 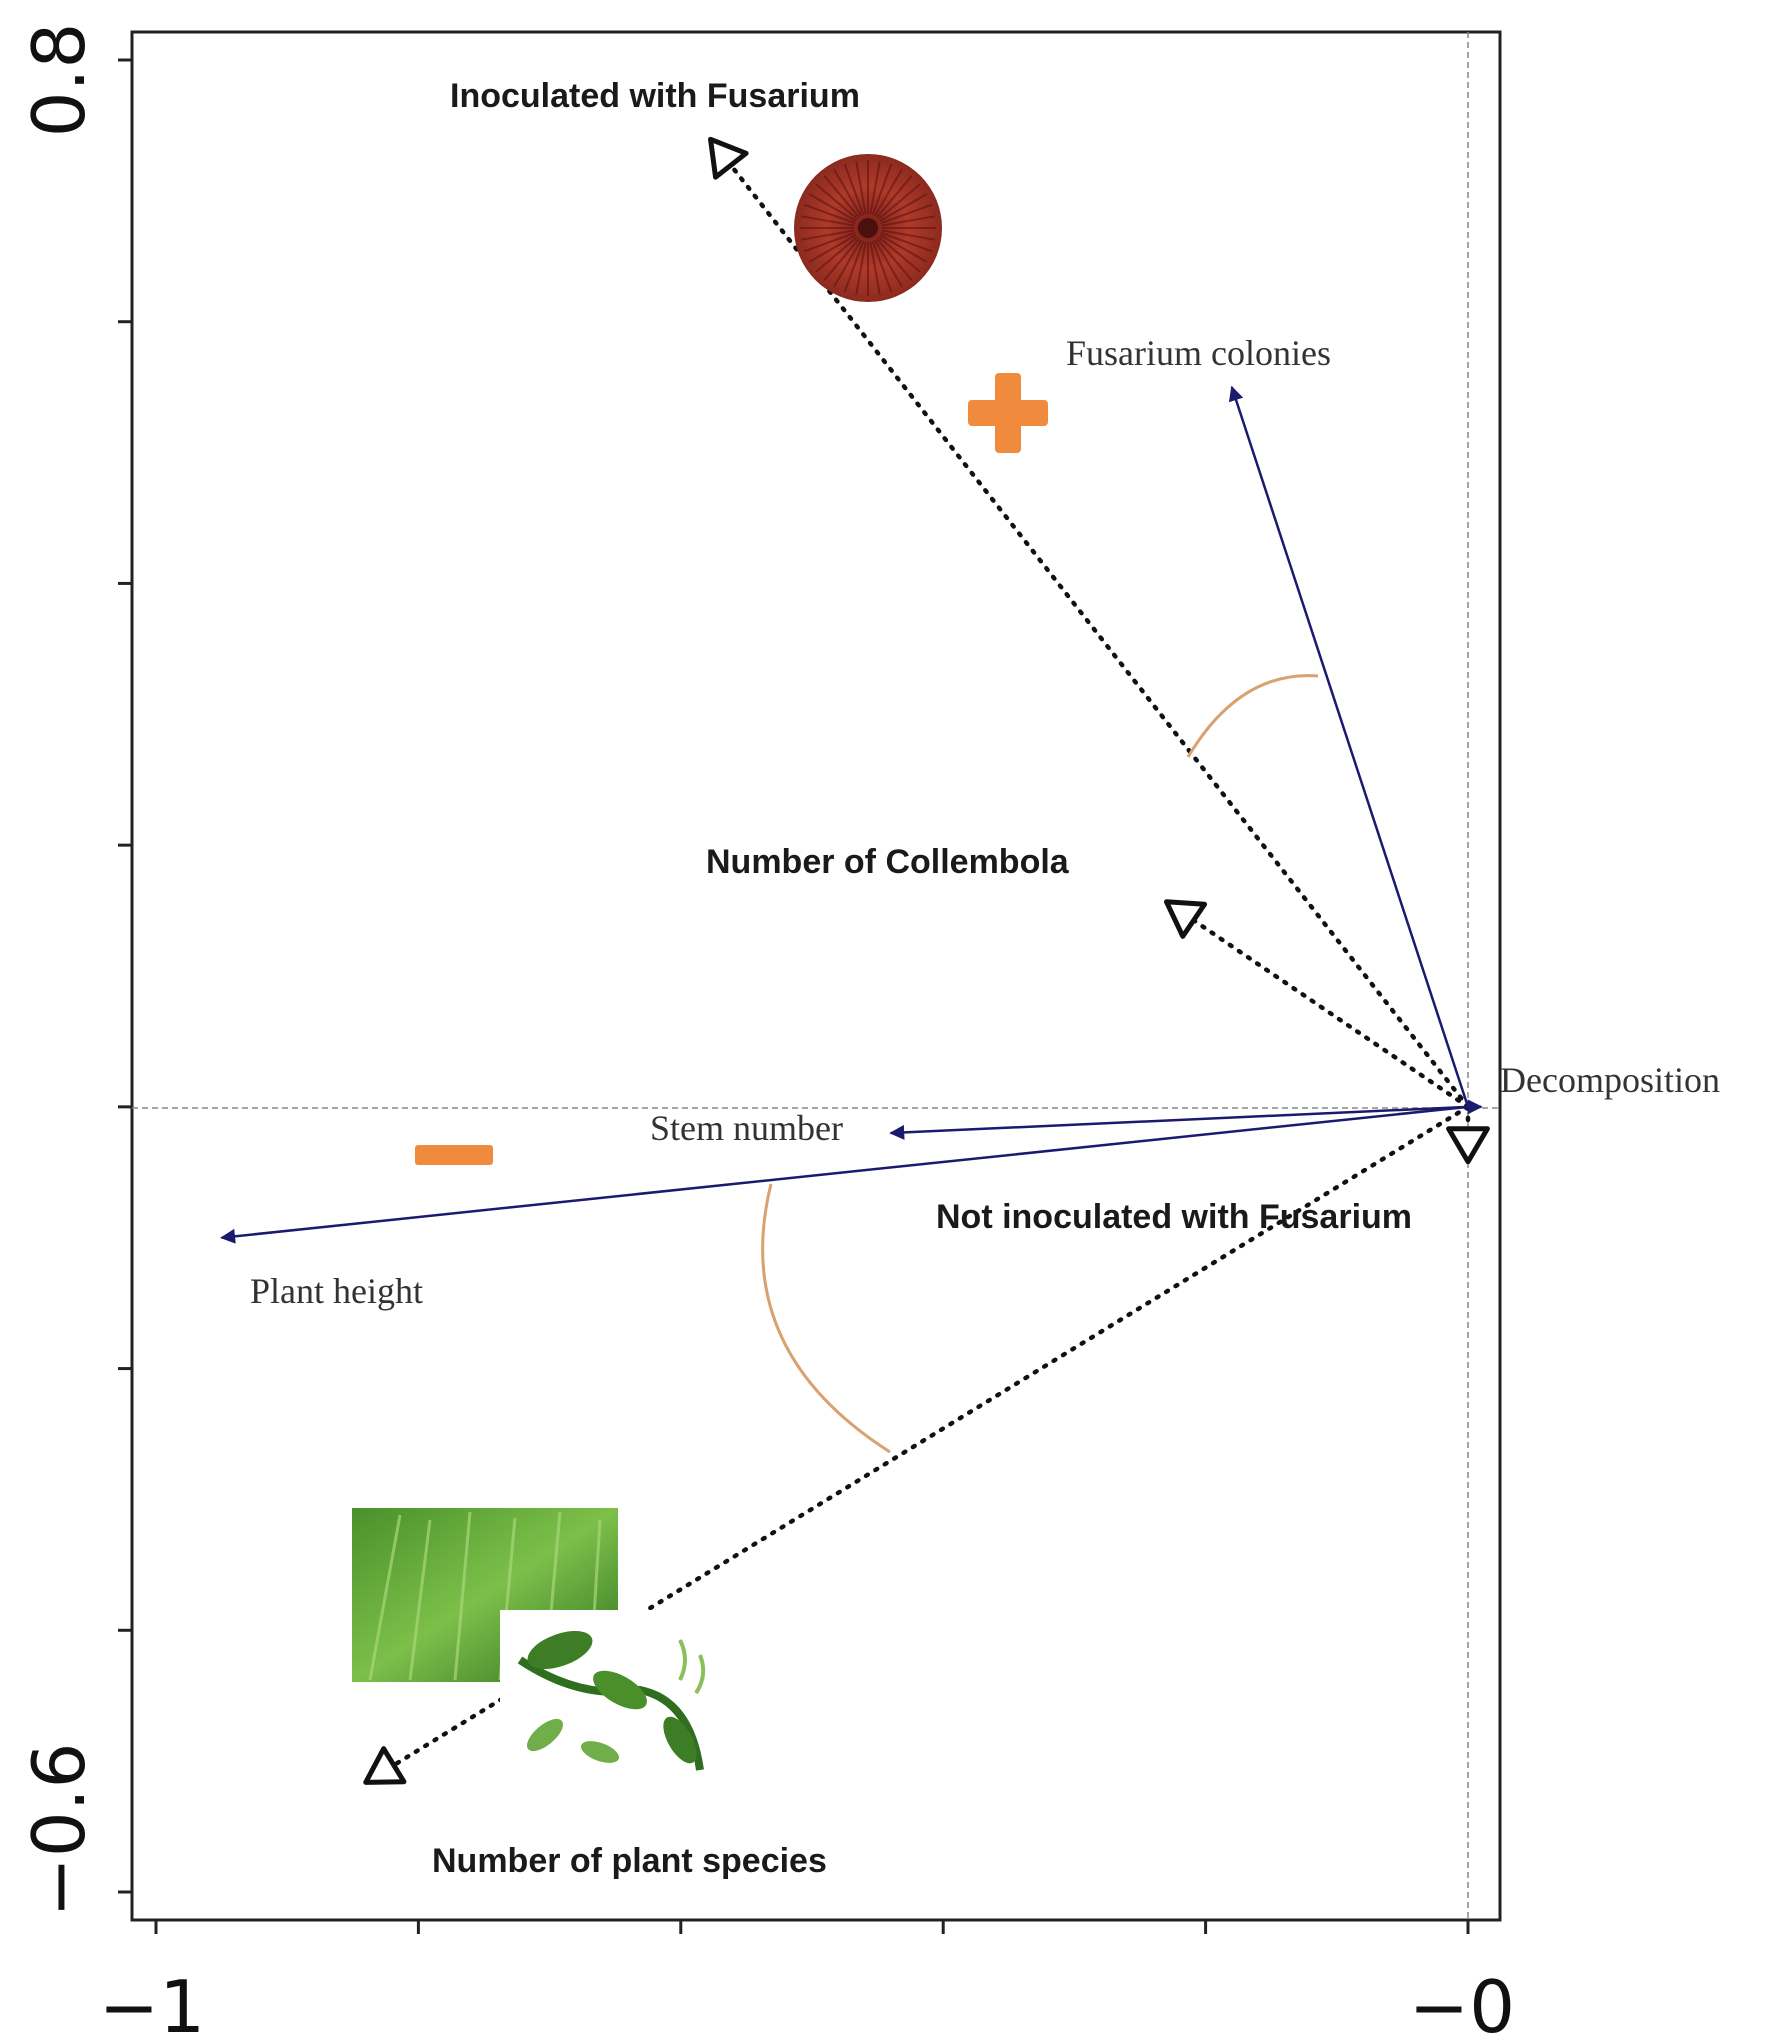 I want to click on x-axis-ticks, so click(x=812, y=1927).